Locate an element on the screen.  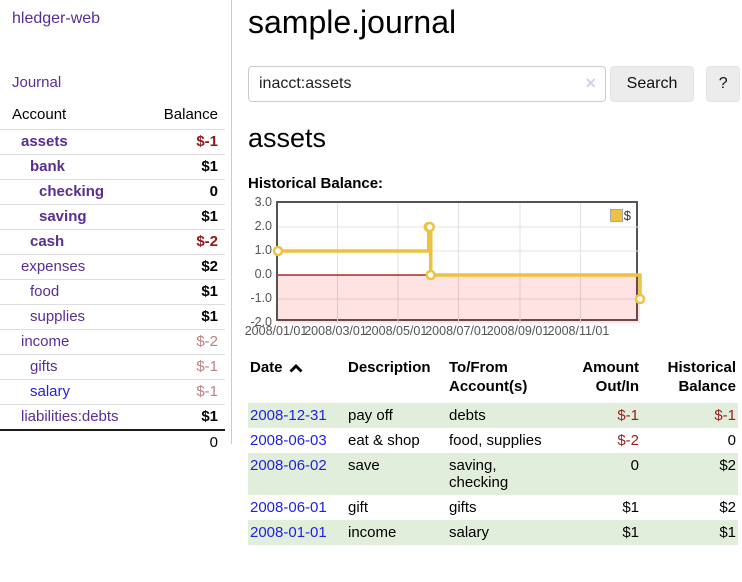
transaction-date-cell: 2008-12-31 is located at coordinates (297, 415).